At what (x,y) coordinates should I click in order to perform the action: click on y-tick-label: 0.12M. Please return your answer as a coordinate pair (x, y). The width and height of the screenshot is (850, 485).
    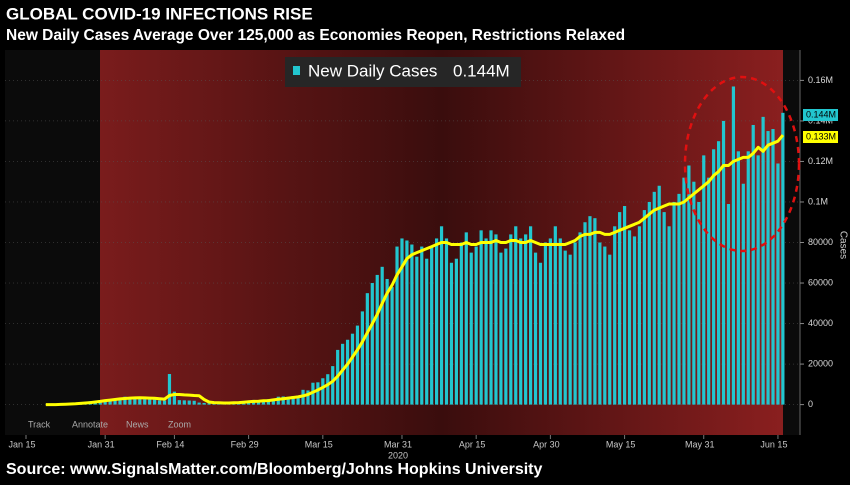
    Looking at the image, I should click on (820, 161).